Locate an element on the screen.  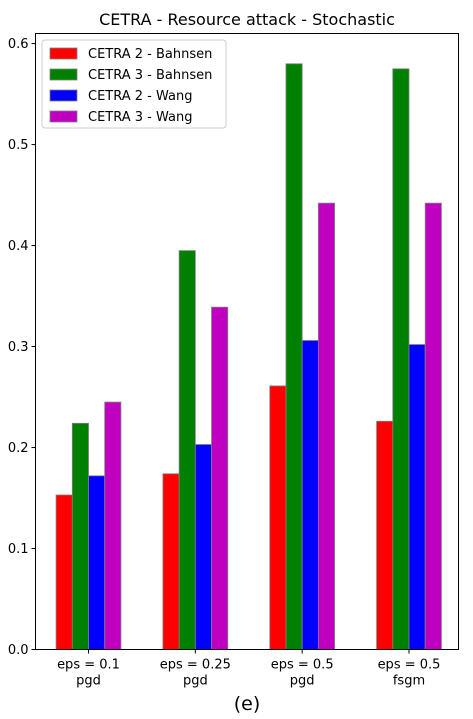
x-tick-label: fsgm is located at coordinates (409, 681).